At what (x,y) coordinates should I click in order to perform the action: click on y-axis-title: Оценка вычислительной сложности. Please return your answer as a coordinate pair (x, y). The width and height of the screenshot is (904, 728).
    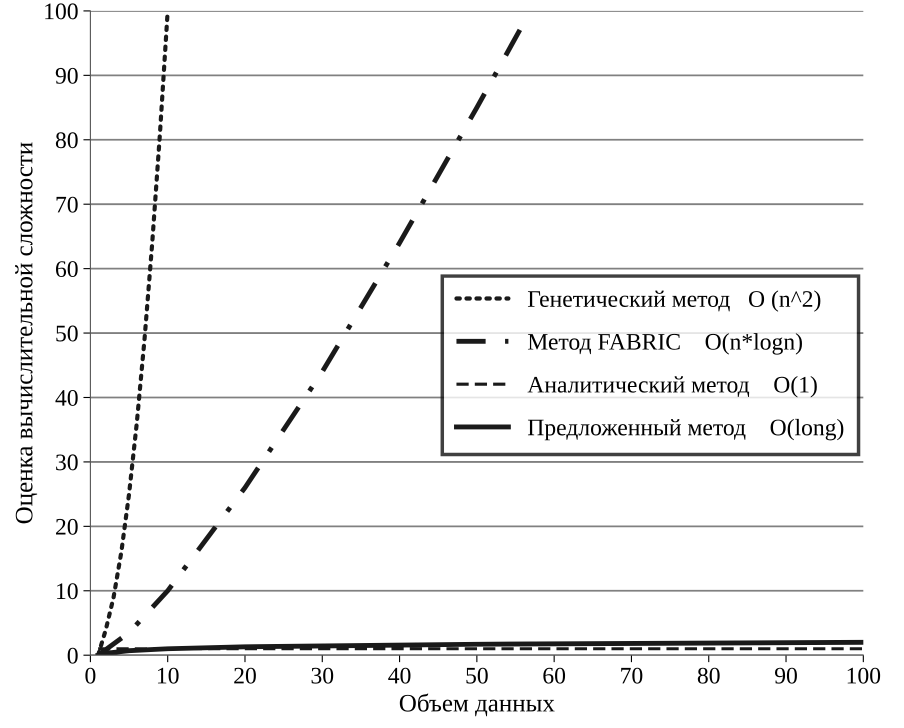
    Looking at the image, I should click on (26, 333).